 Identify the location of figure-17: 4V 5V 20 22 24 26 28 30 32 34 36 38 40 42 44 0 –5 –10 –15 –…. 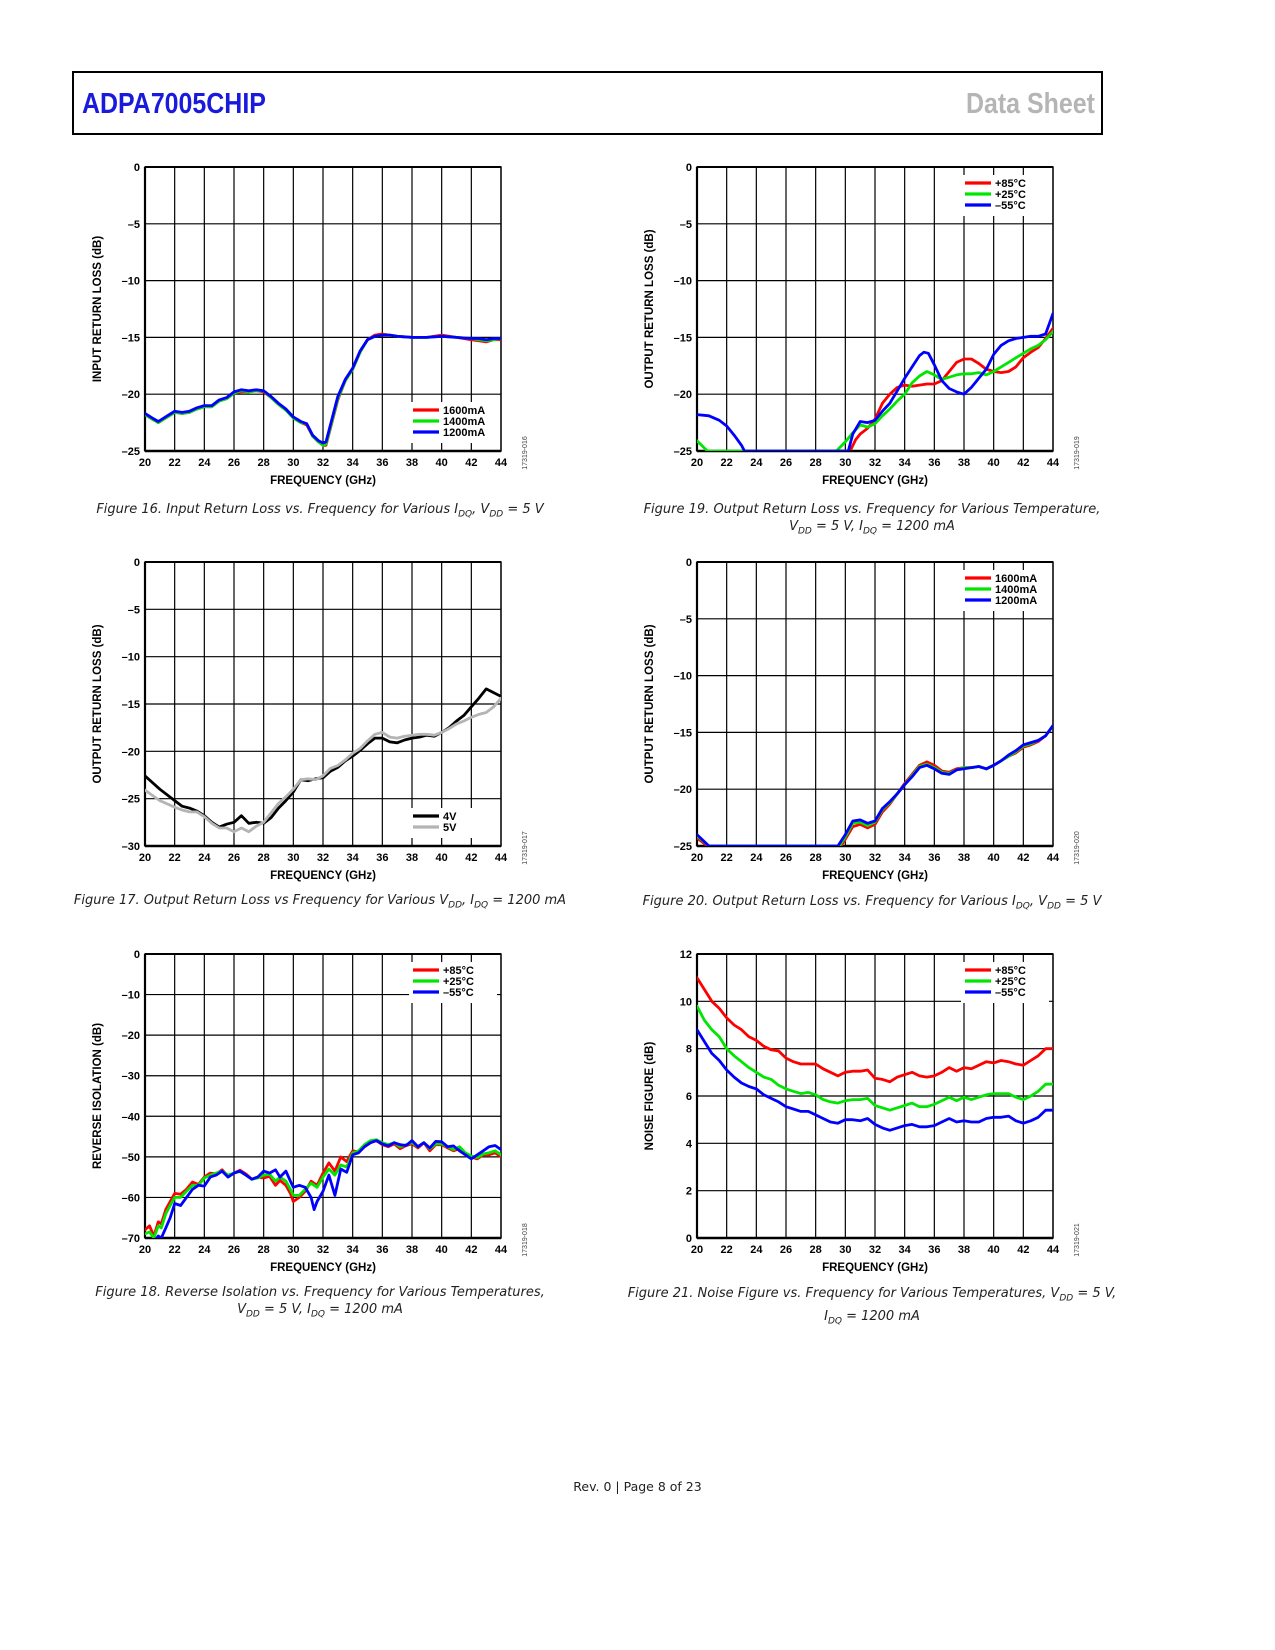
(315, 717).